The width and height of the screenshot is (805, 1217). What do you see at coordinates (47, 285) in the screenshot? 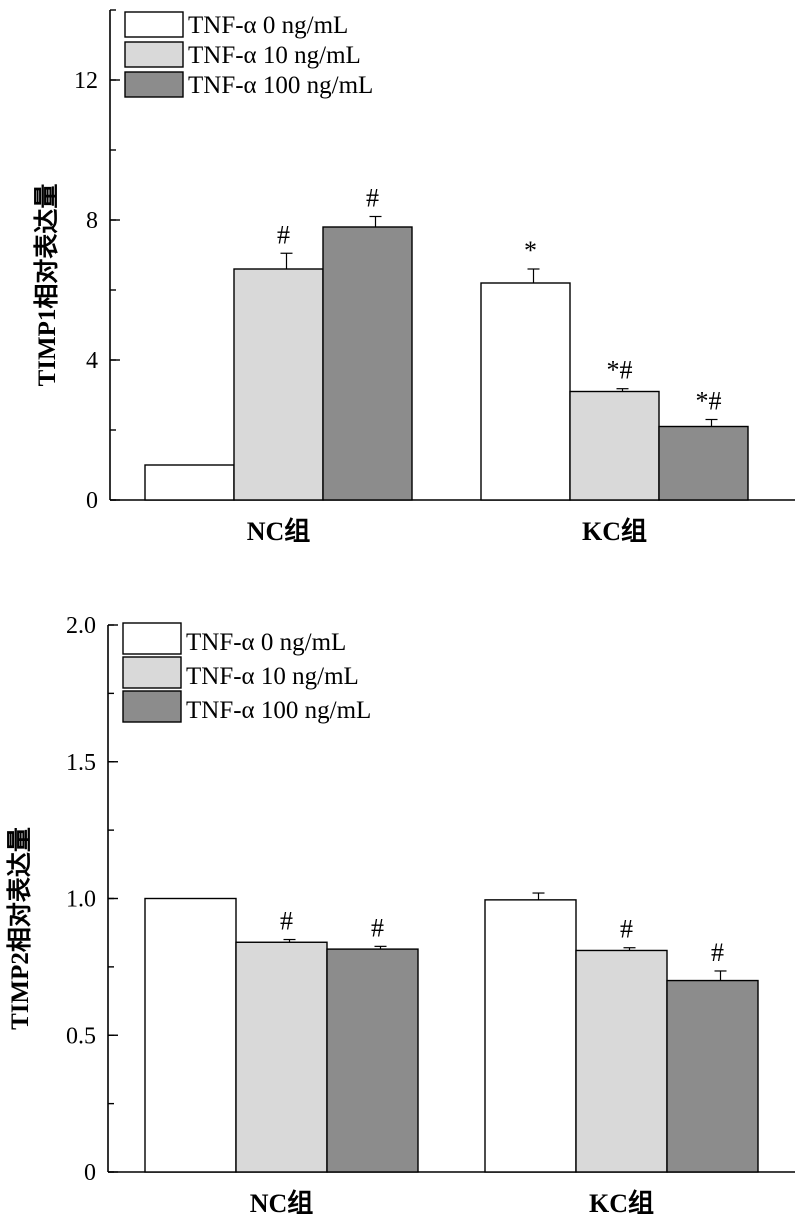
I see `y-axis-title: TIMP1相对表达量` at bounding box center [47, 285].